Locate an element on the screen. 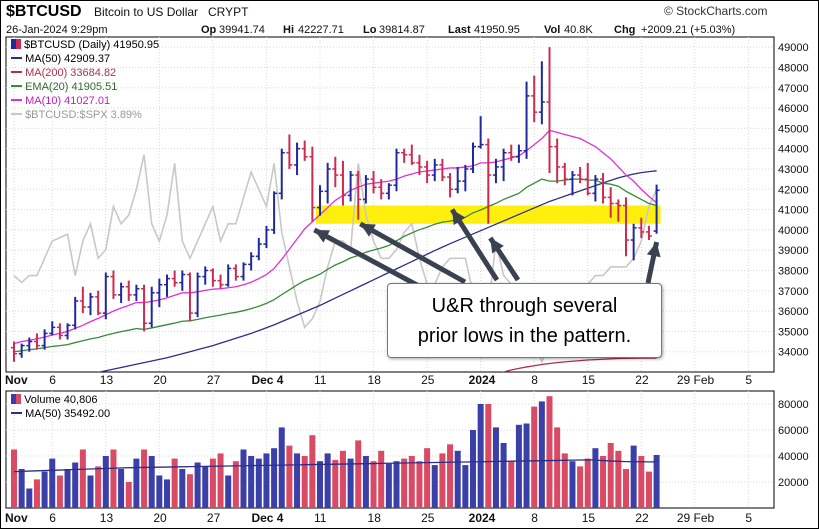 The height and width of the screenshot is (529, 819). source-credit: © StockCharts.com is located at coordinates (716, 11).